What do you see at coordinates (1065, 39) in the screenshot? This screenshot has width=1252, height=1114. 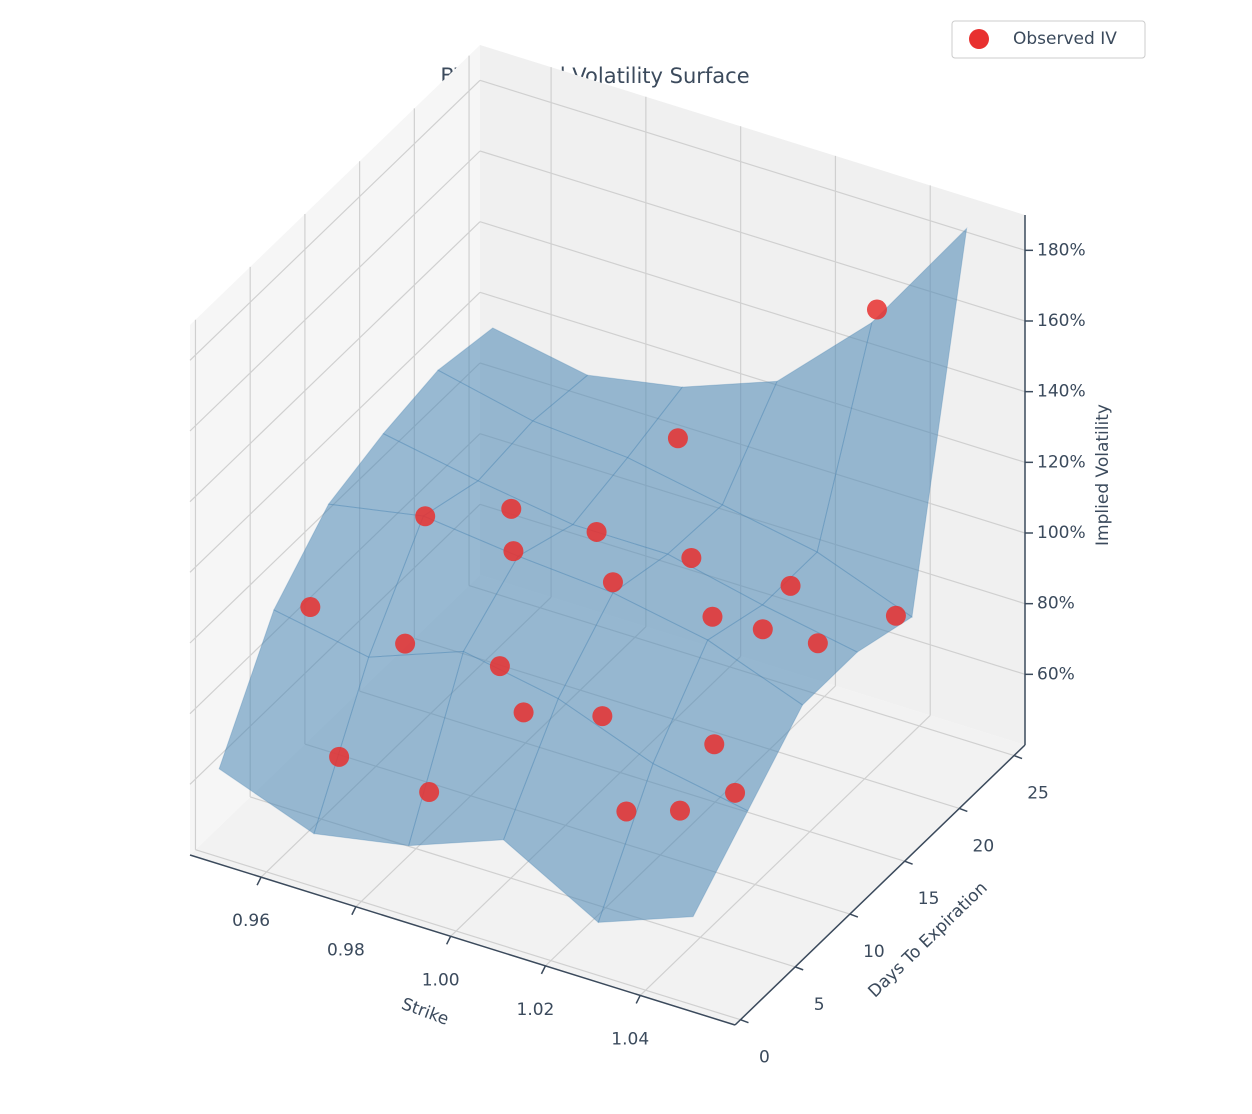 I see `legend-label: Observed IV` at bounding box center [1065, 39].